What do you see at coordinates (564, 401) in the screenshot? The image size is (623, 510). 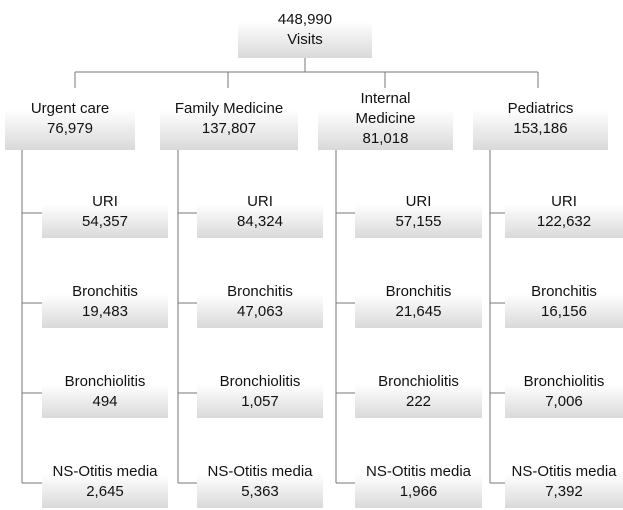 I see `leaf-count: 7,006` at bounding box center [564, 401].